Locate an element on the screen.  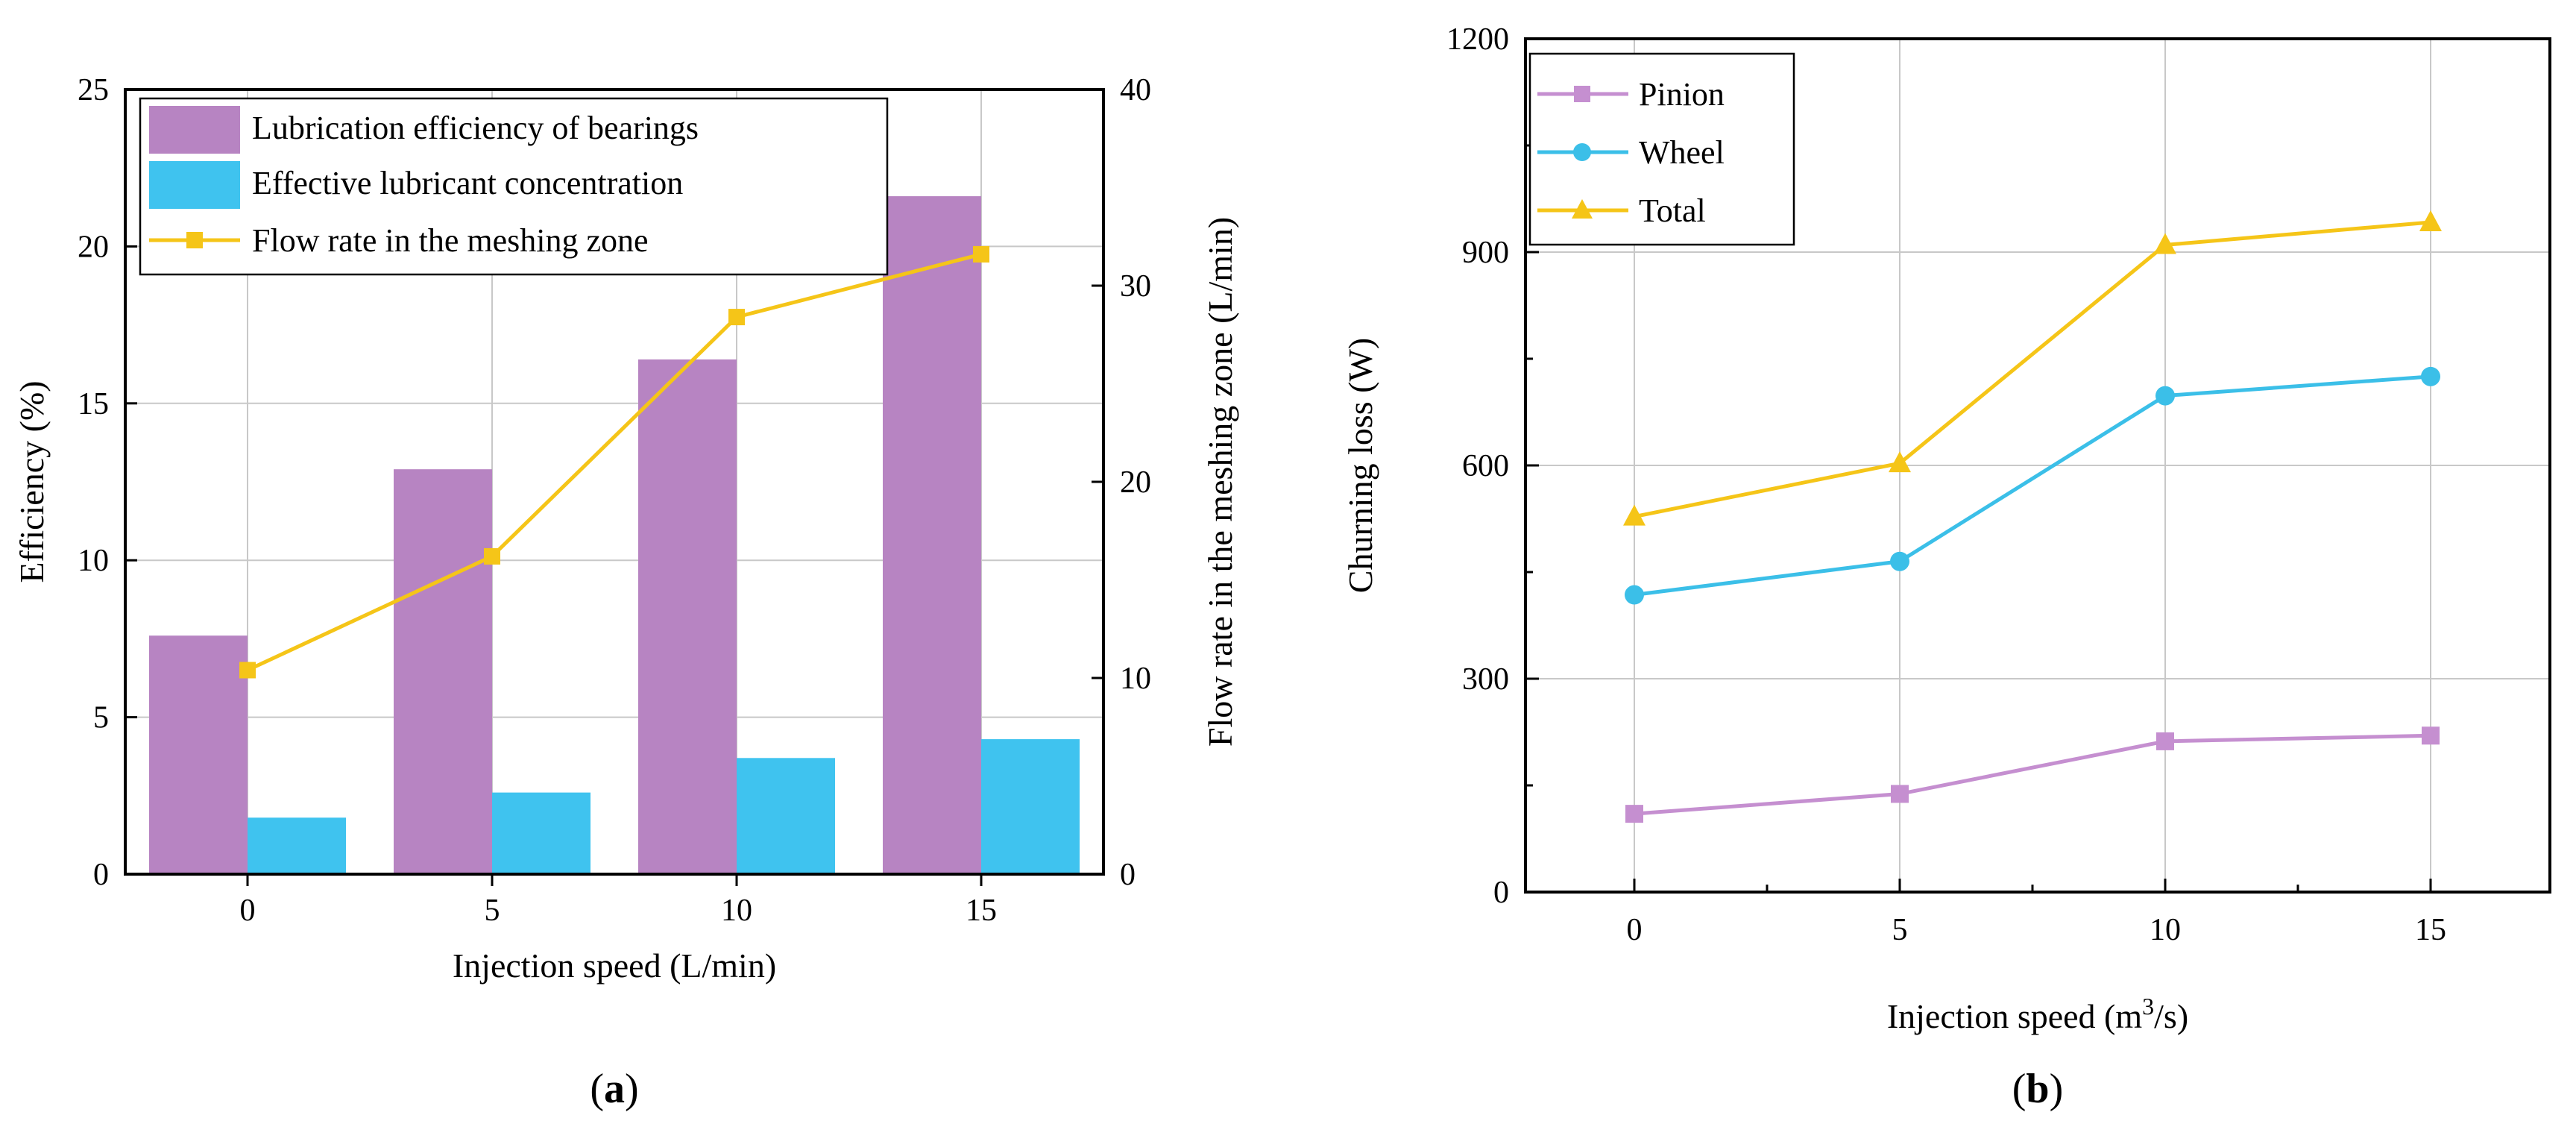
chart-b-xlabel-sup: 3 is located at coordinates (2148, 1006).